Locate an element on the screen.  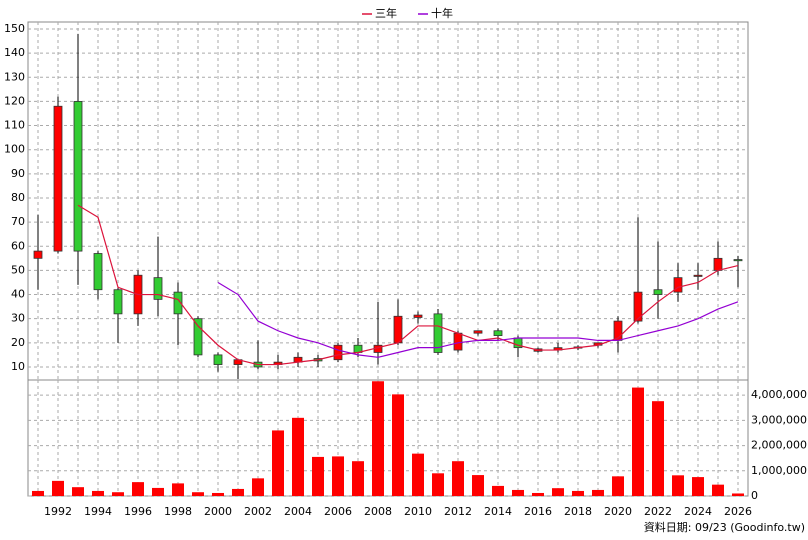
x-tick-label: 2020 is located at coordinates (618, 511).